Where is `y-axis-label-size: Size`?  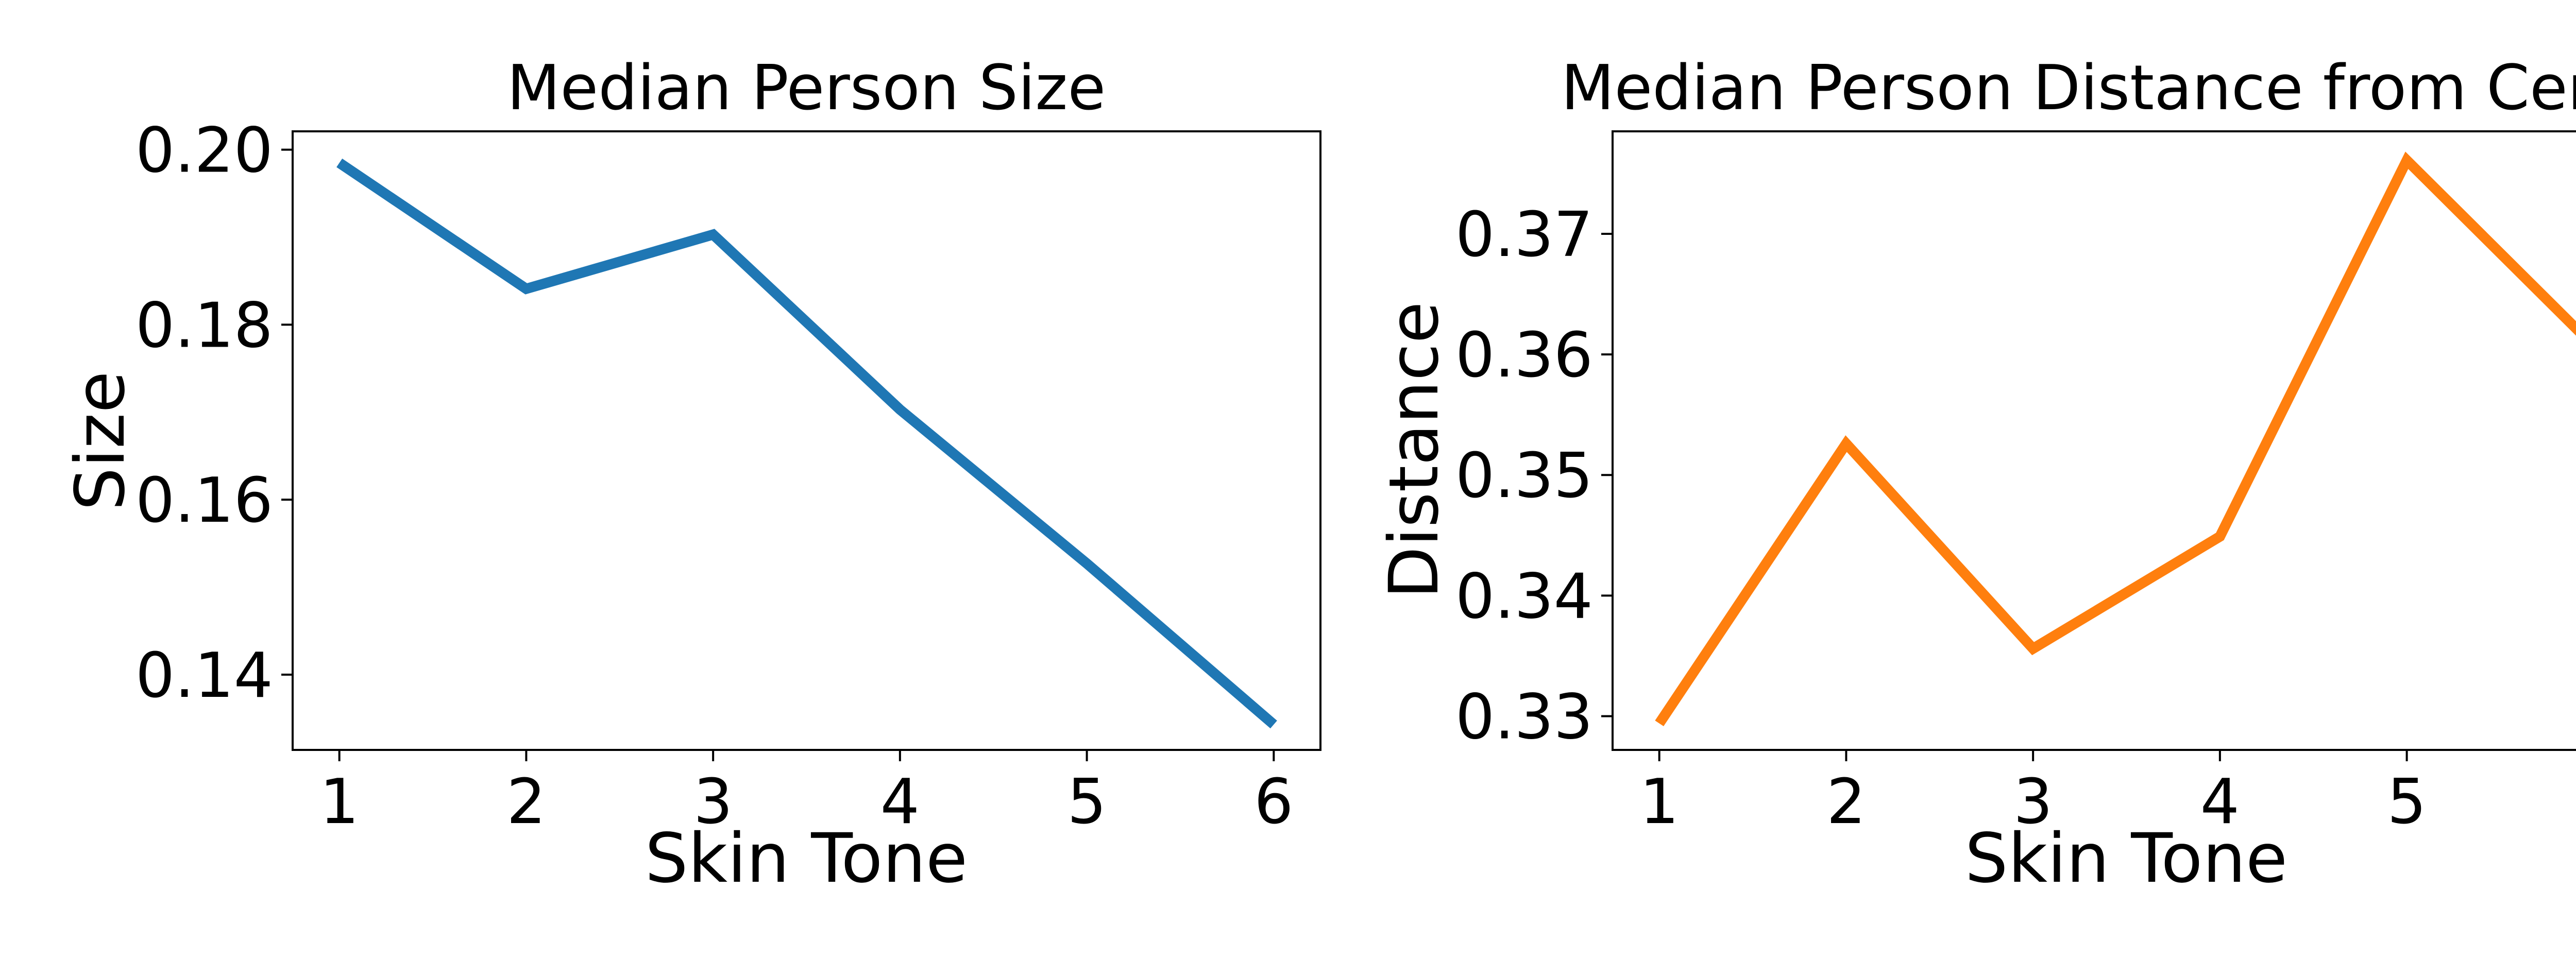 y-axis-label-size: Size is located at coordinates (100, 441).